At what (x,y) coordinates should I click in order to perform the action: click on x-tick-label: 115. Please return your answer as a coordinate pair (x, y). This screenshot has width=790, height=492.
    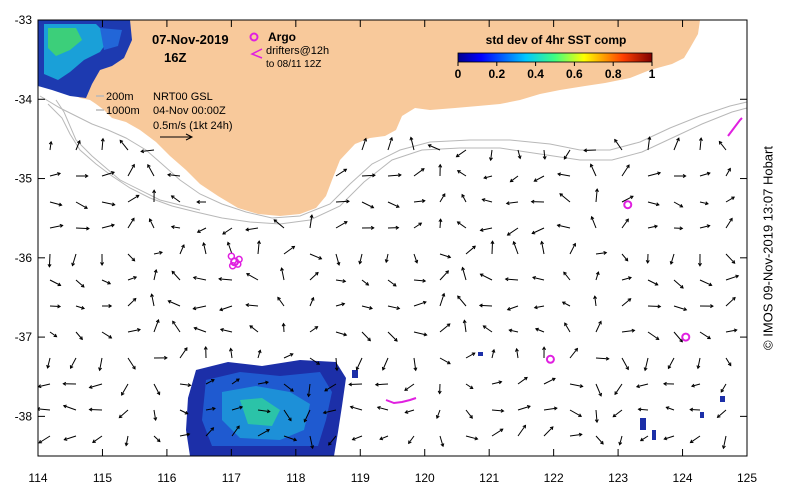
    Looking at the image, I should click on (102, 478).